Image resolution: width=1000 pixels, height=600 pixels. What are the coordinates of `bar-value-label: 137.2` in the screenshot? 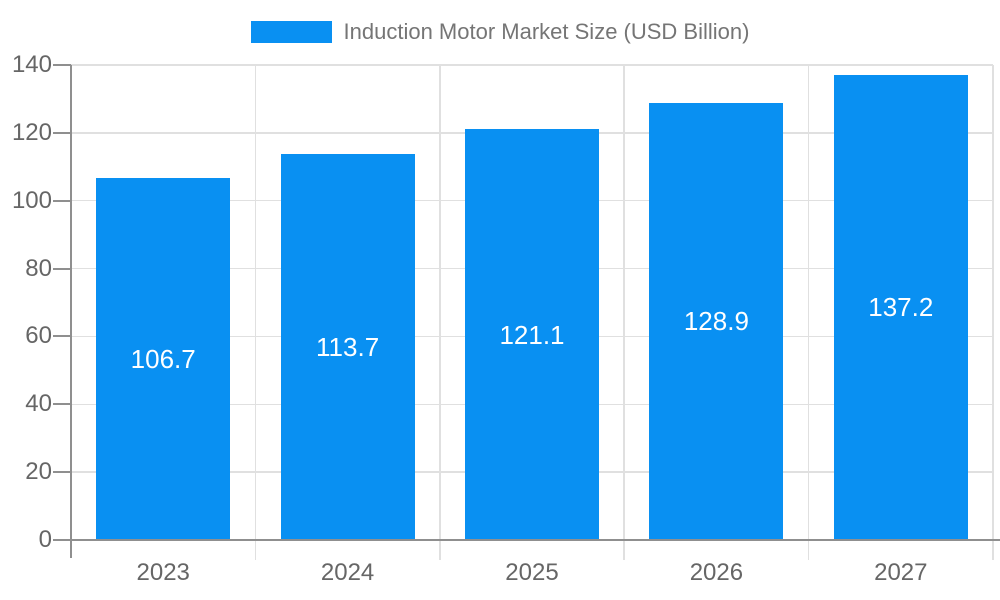 It's located at (901, 307).